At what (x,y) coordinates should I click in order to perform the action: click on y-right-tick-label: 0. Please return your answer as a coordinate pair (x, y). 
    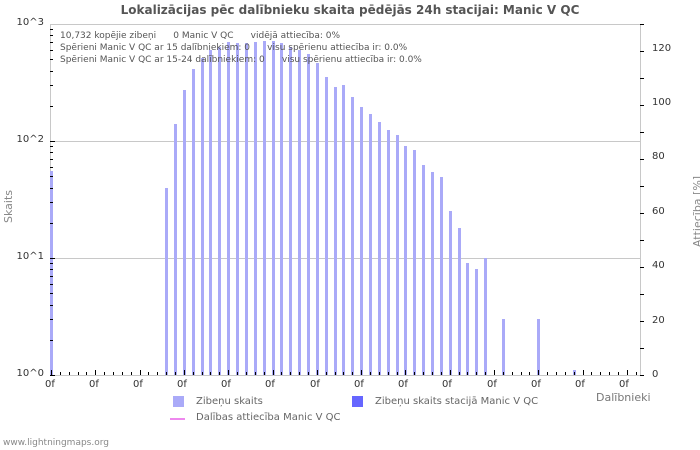
    Looking at the image, I should click on (655, 374).